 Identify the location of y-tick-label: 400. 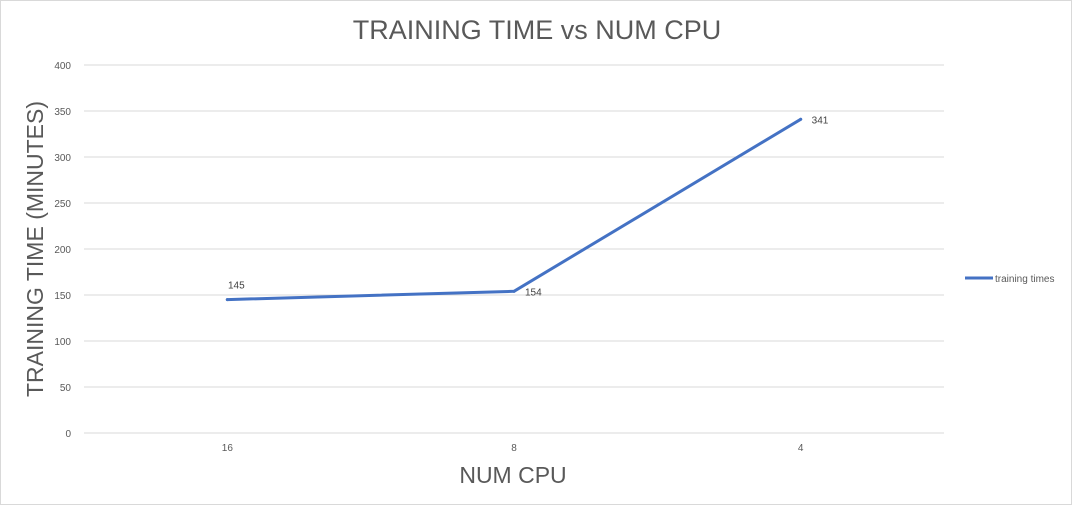
(62, 66).